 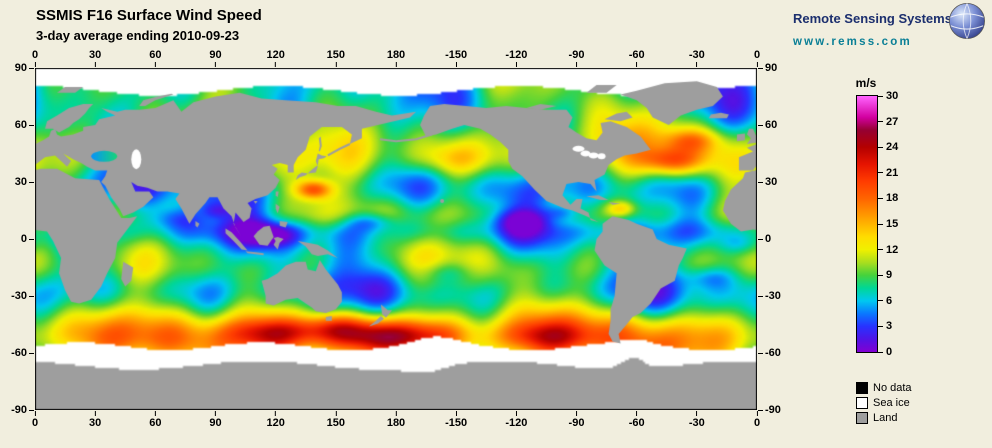 What do you see at coordinates (516, 58) in the screenshot?
I see `lon-tick-top: -120` at bounding box center [516, 58].